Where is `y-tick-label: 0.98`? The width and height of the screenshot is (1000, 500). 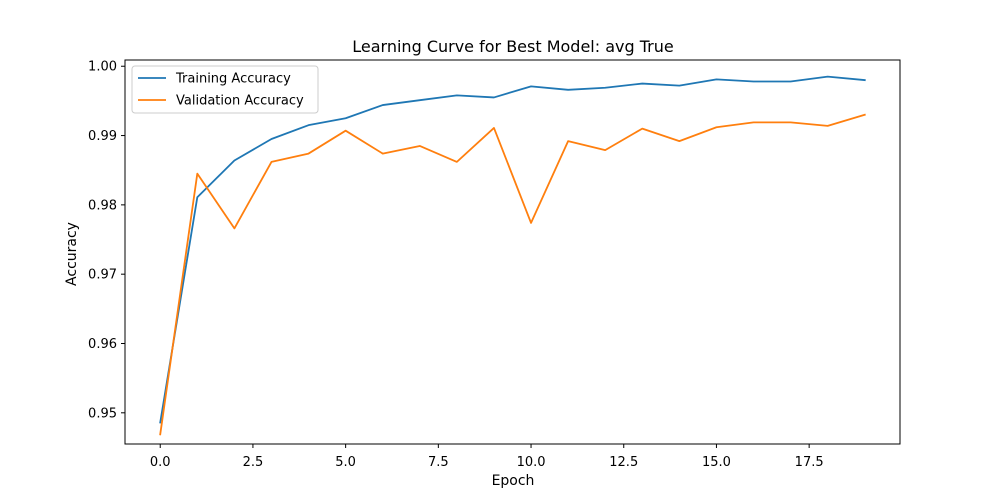 y-tick-label: 0.98 is located at coordinates (102, 205).